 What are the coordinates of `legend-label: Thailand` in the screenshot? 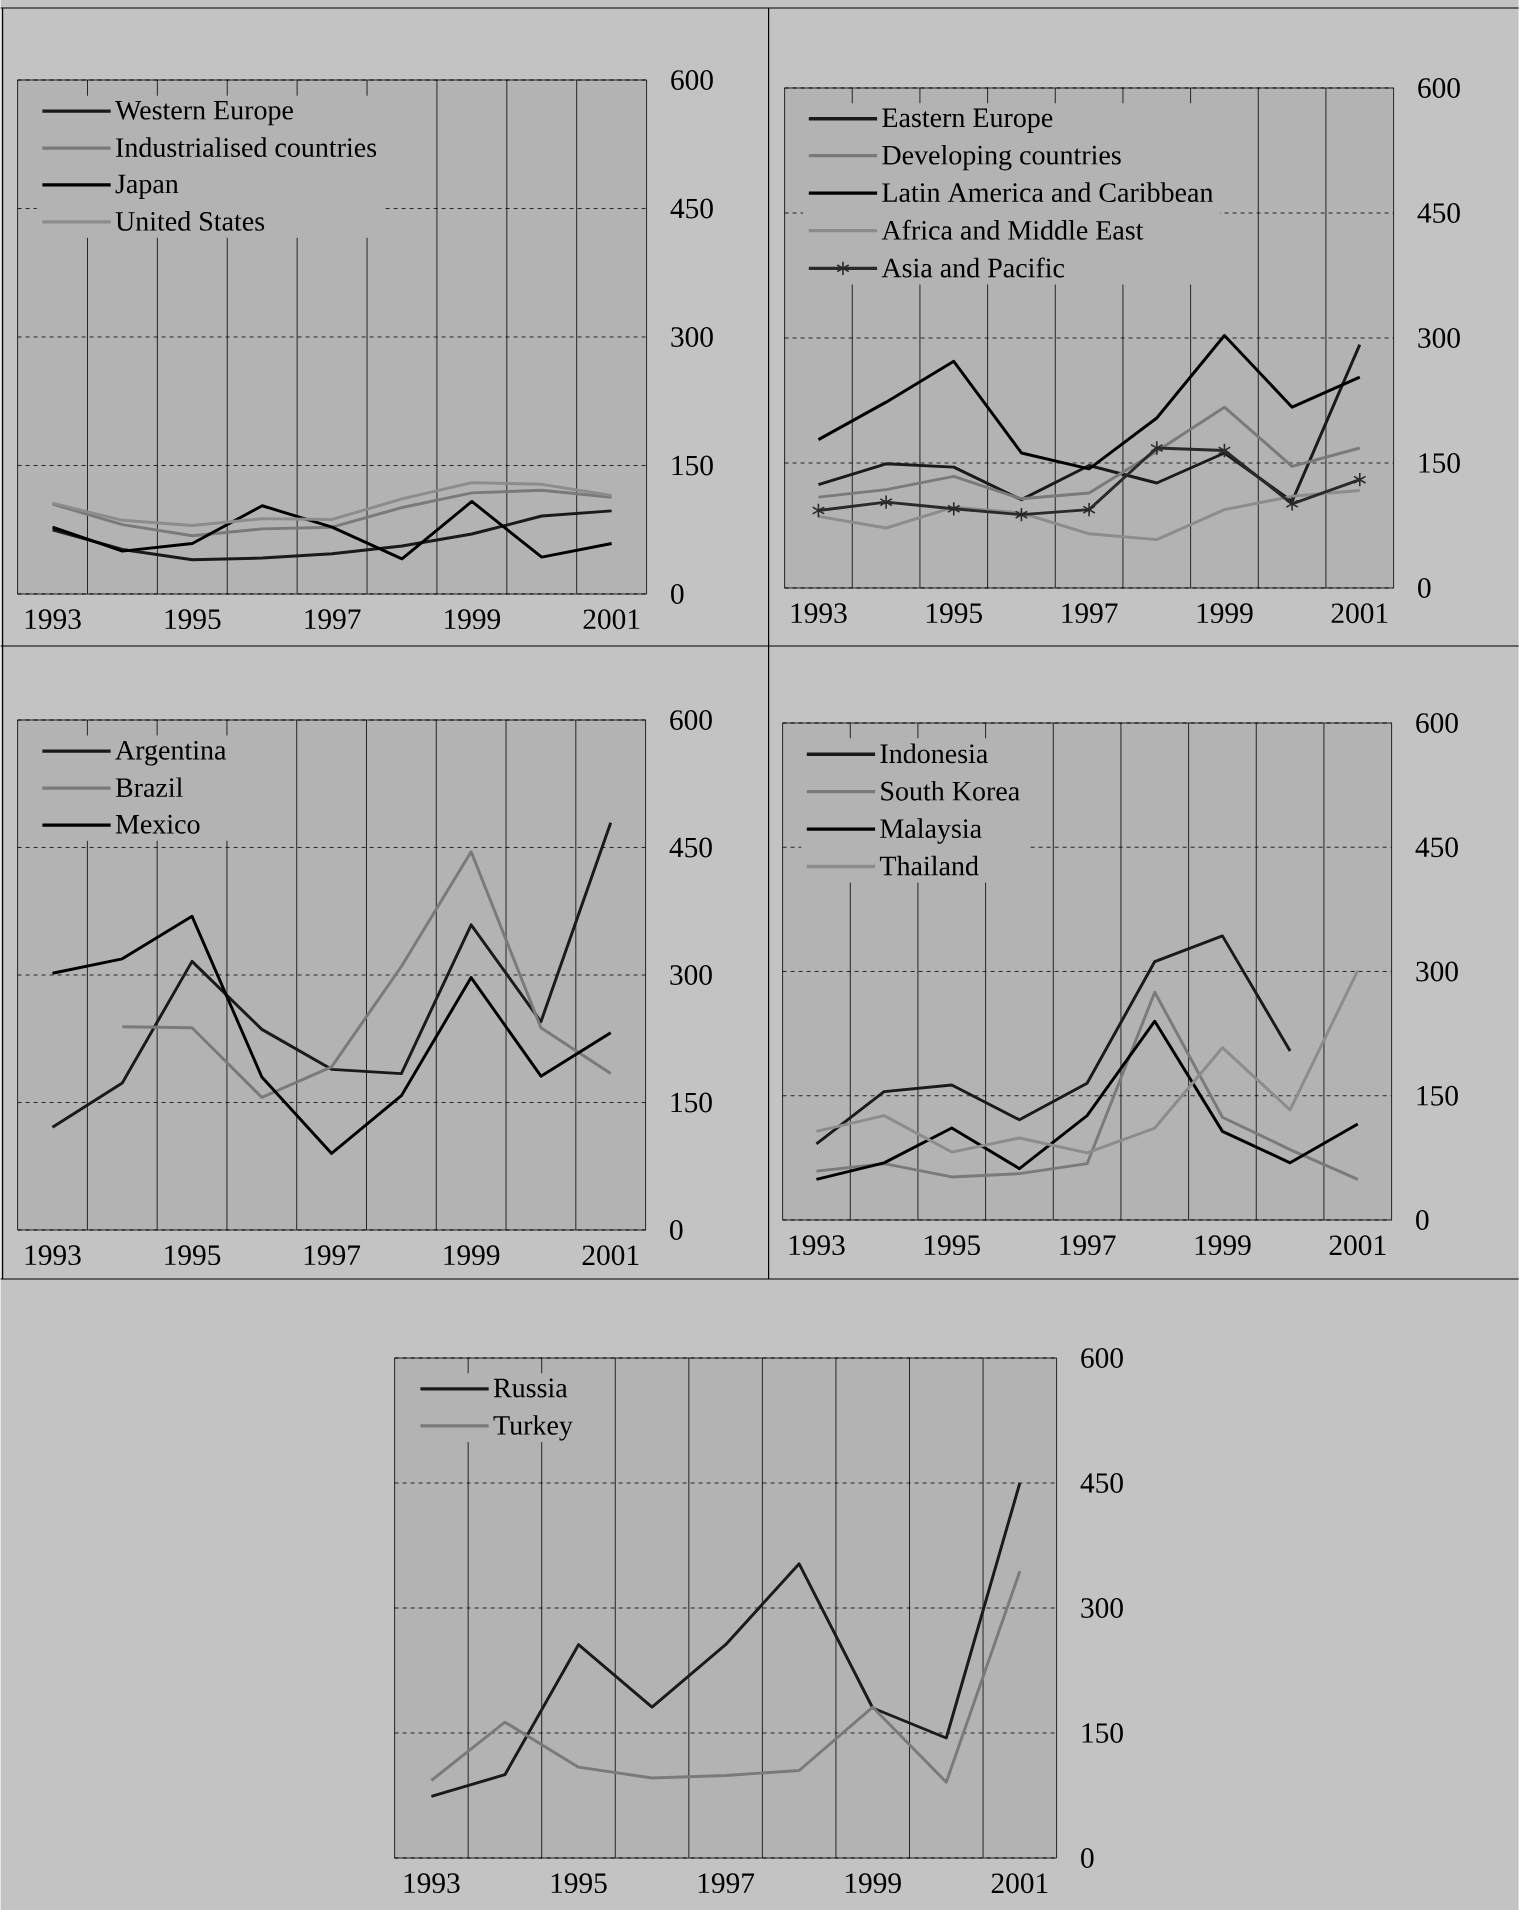 It's located at (929, 865).